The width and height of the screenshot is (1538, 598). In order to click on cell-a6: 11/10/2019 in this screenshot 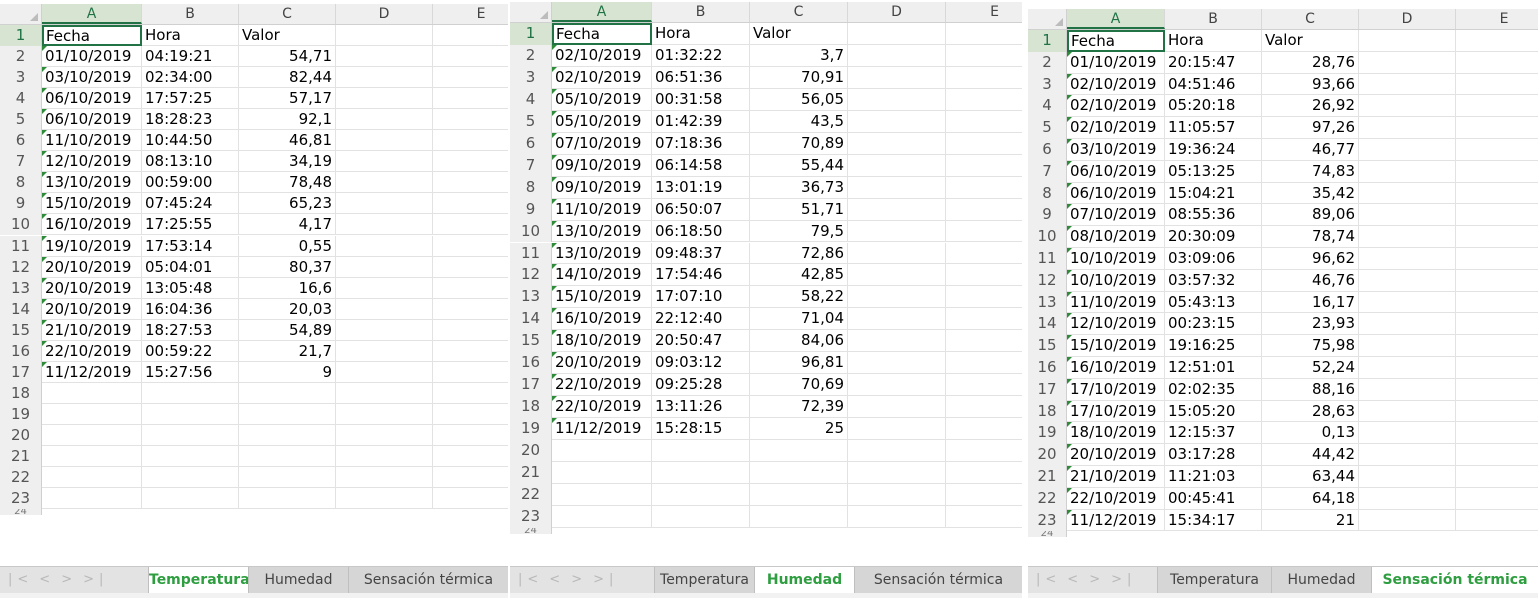, I will do `click(92, 141)`.